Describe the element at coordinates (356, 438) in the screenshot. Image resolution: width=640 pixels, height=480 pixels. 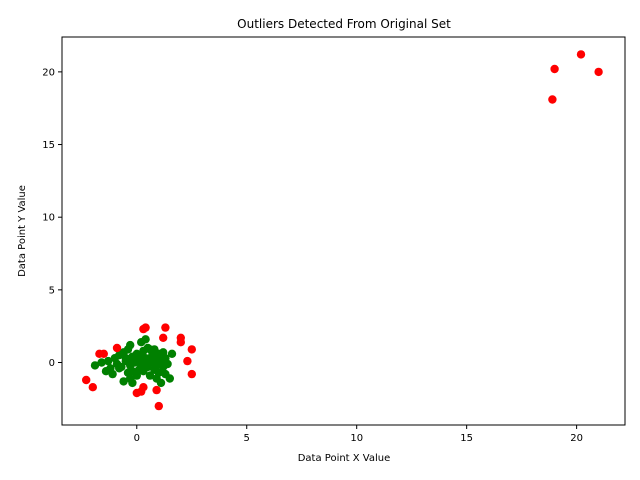
I see `x-tick-label-2: 10` at that location.